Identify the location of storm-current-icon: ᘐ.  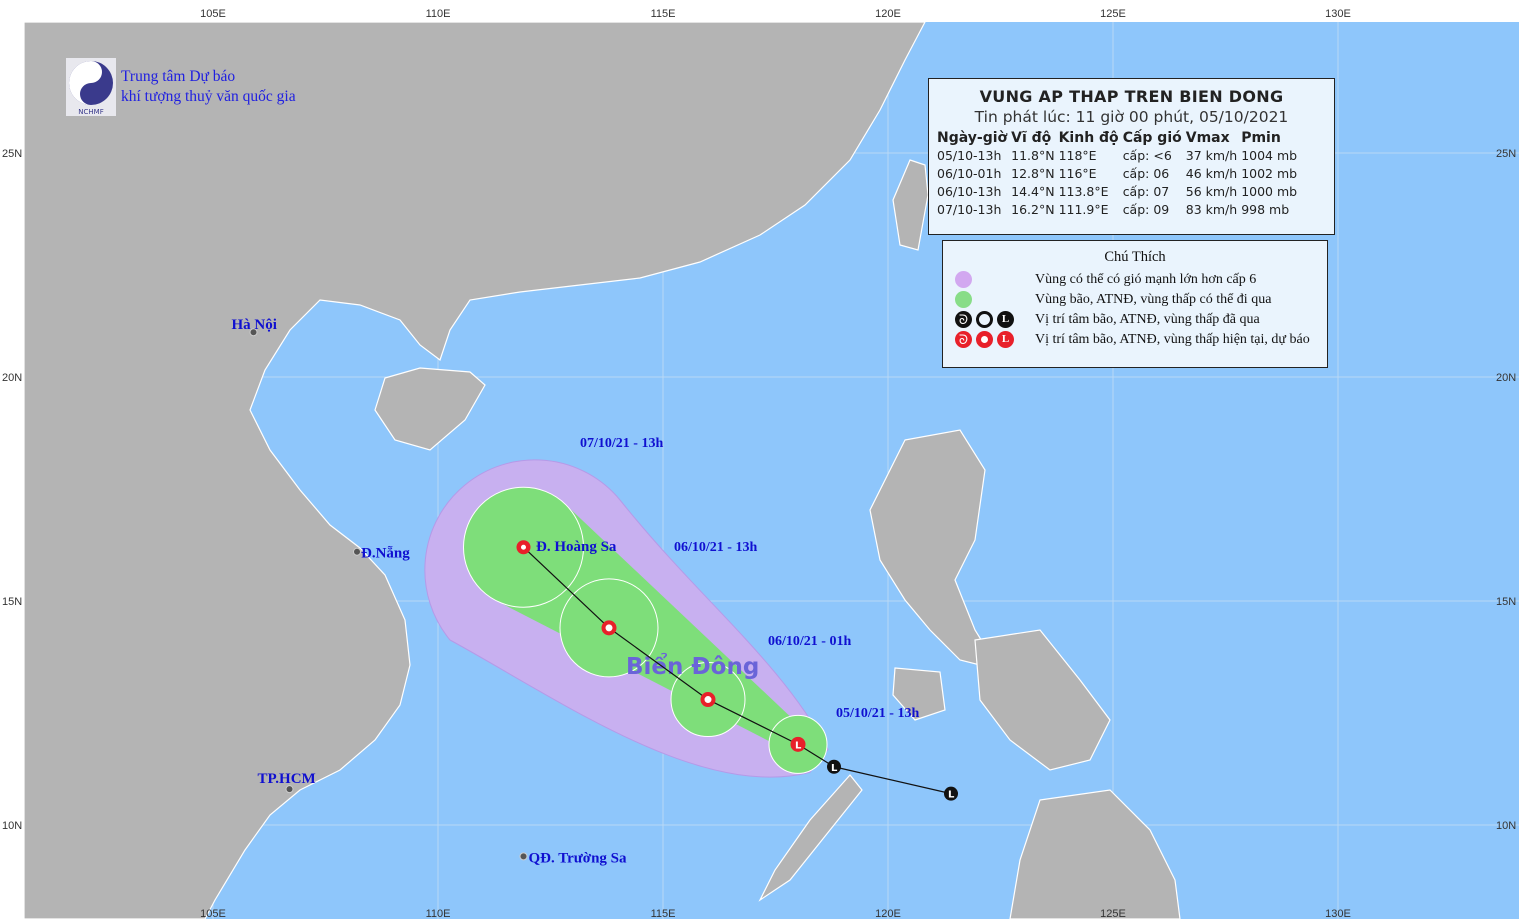
(963, 339).